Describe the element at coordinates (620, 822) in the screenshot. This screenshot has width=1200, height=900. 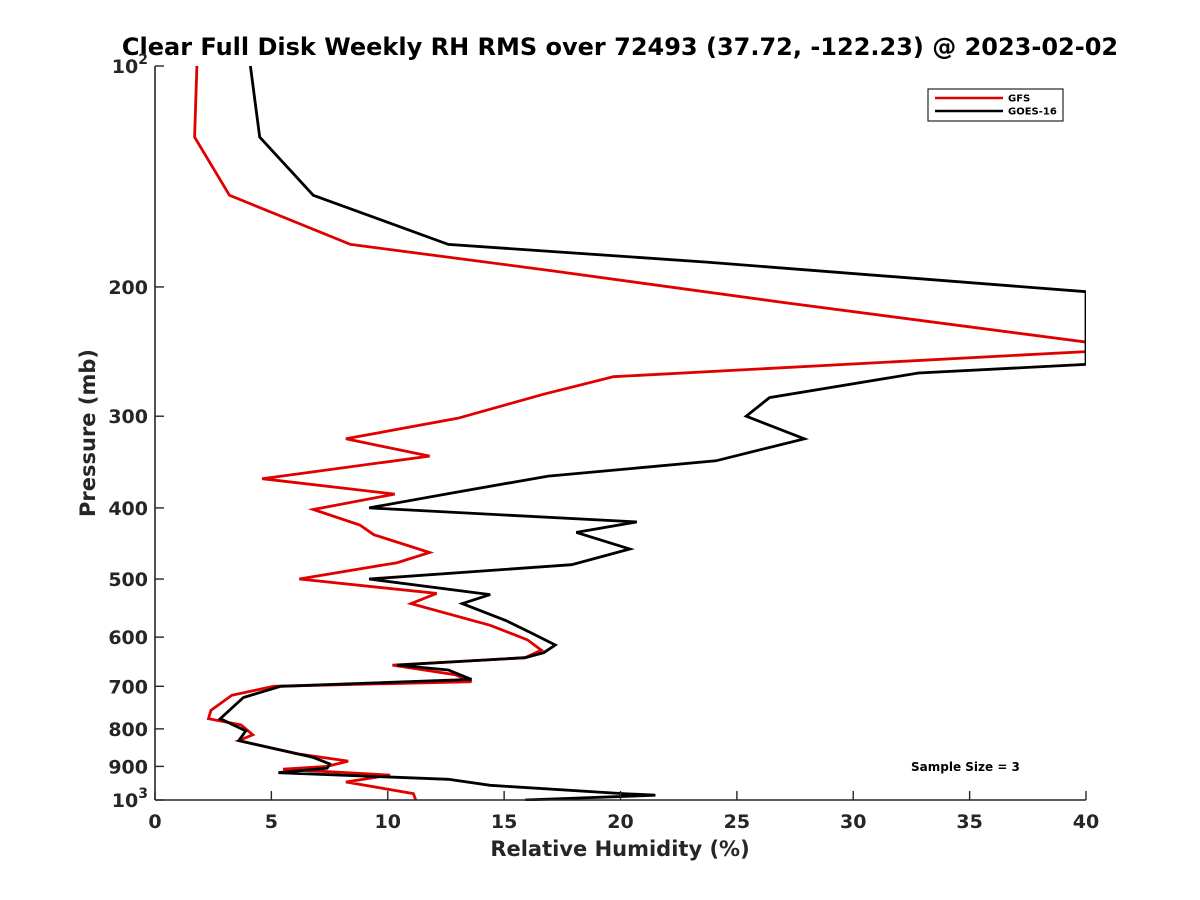
I see `x-tick-label: 20` at that location.